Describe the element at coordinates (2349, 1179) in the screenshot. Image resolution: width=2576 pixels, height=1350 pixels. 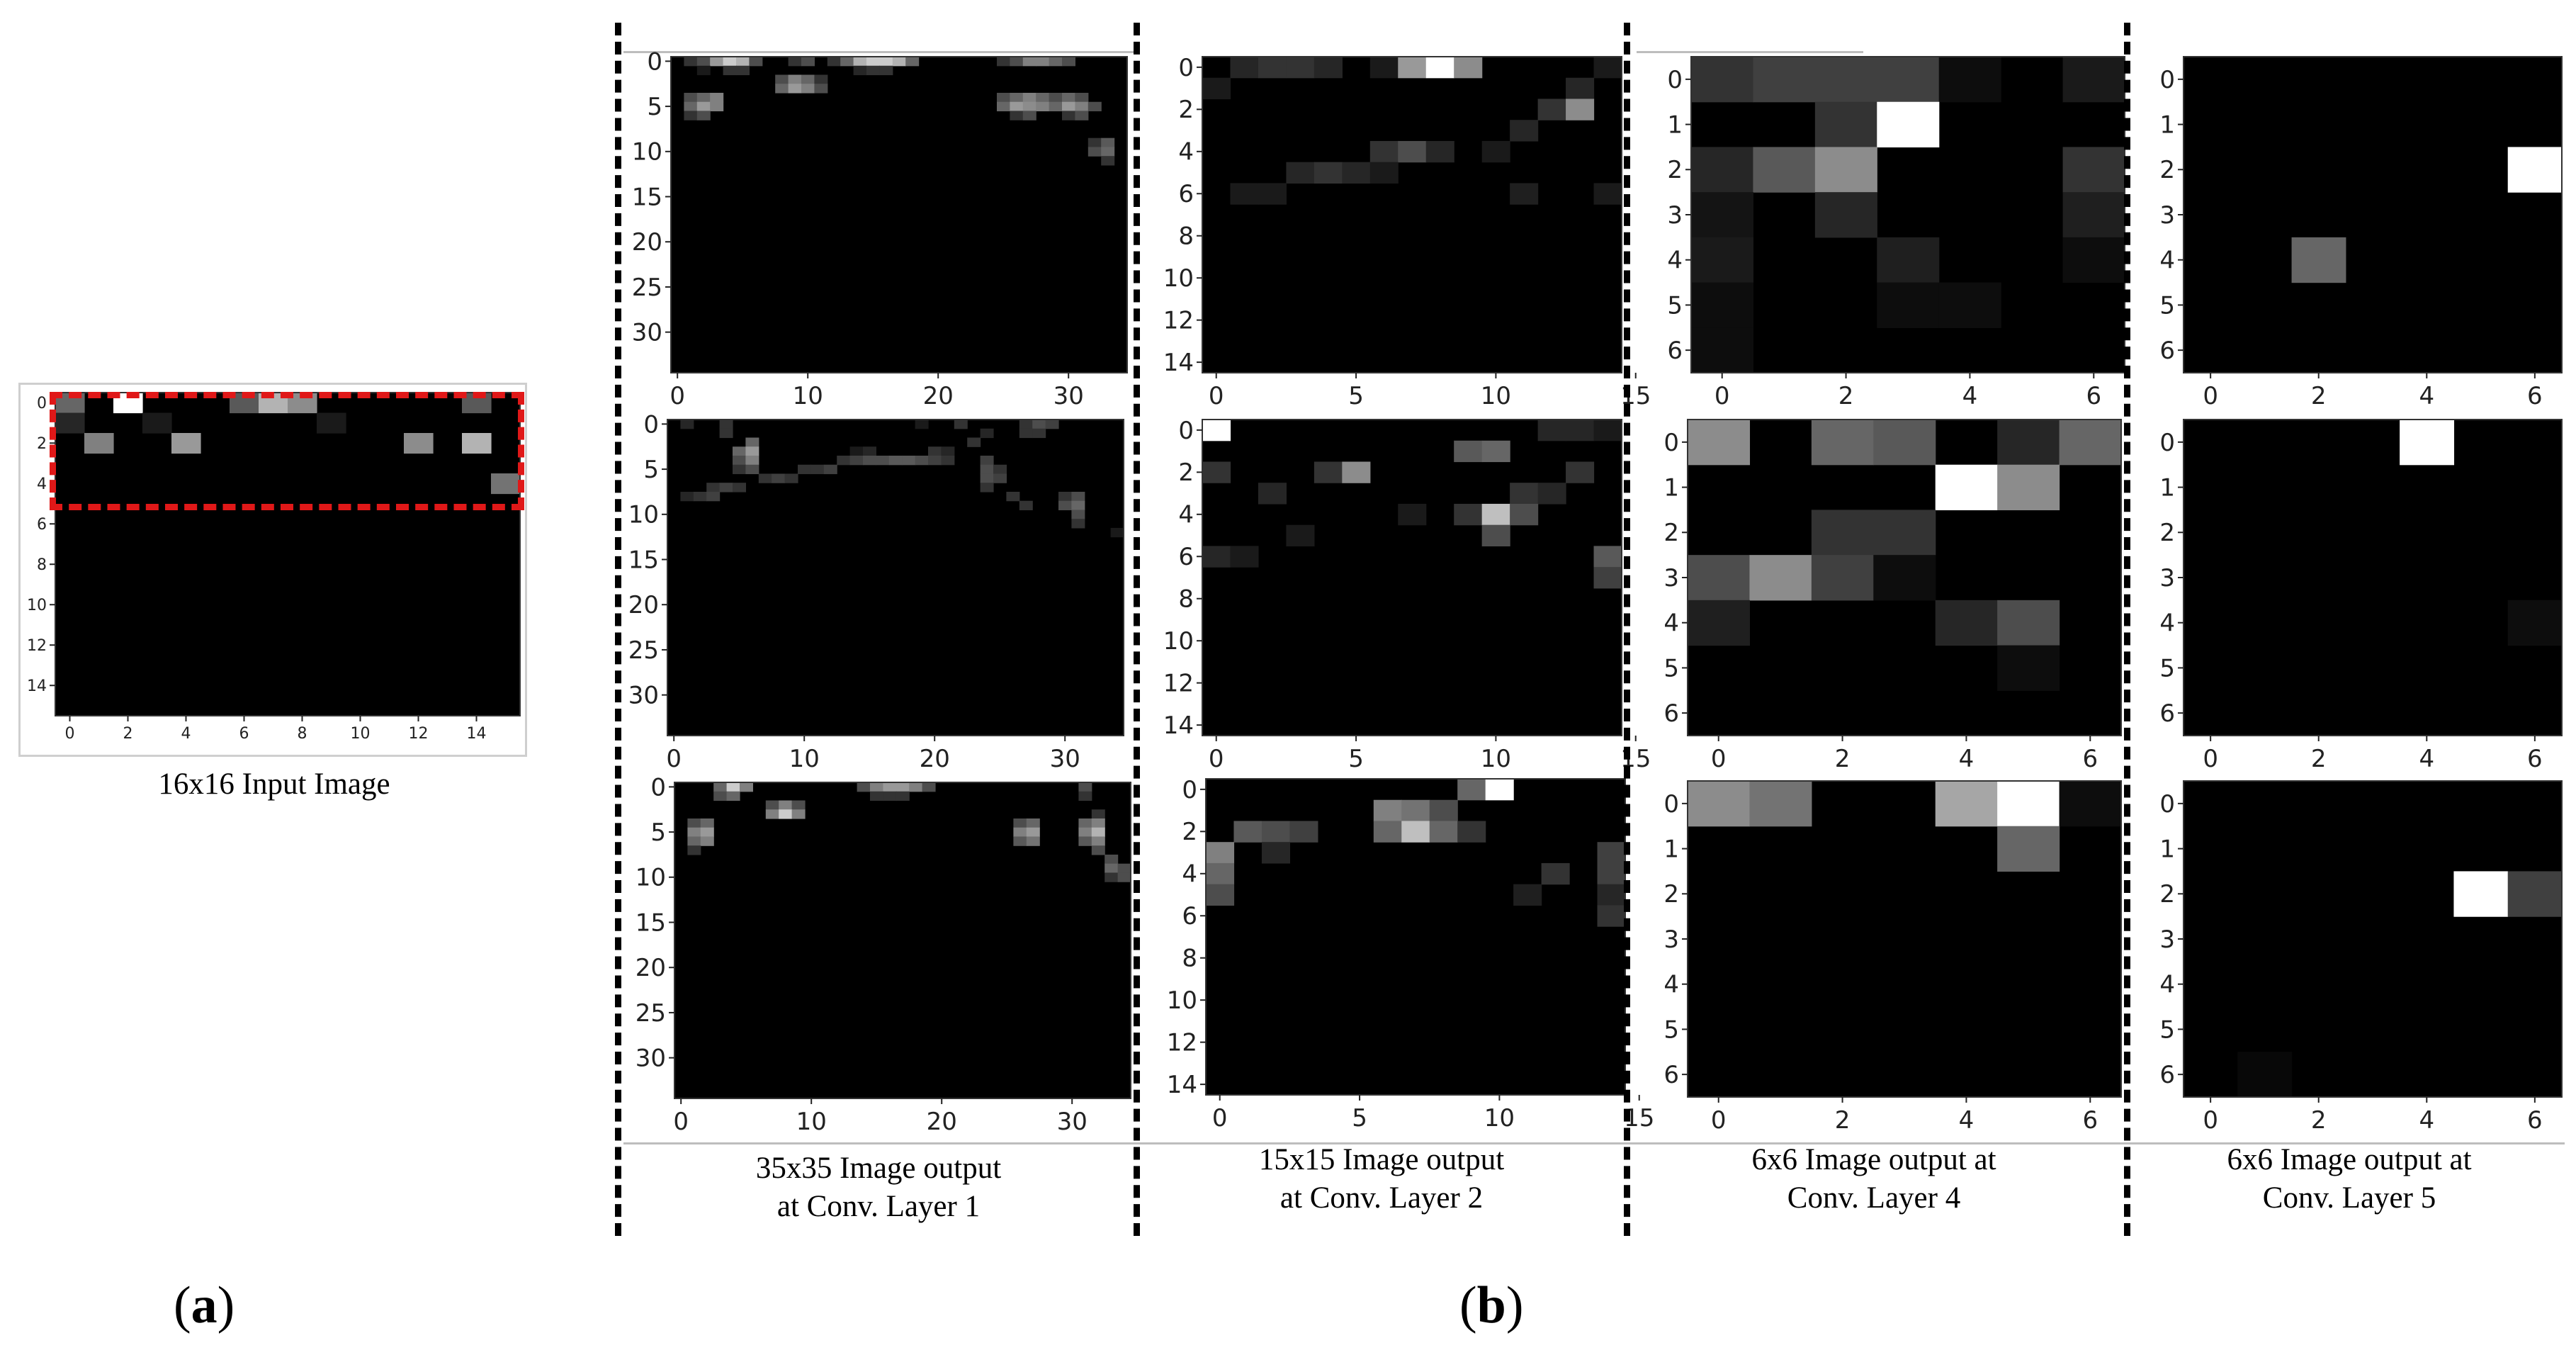
I see `conv5-caption: 6x6 Image output at Conv. Layer 5` at that location.